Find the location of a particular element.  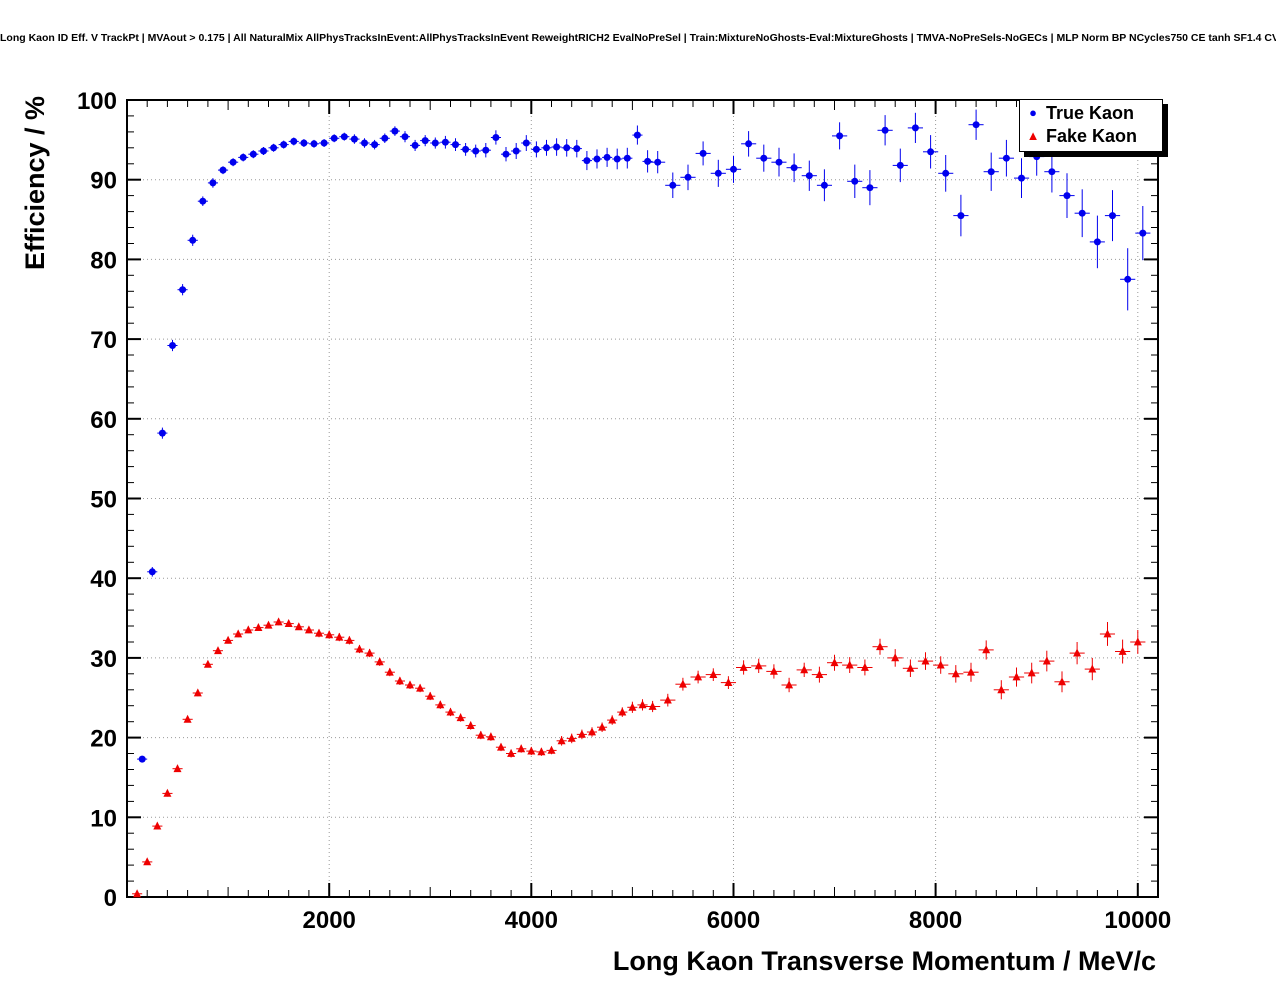

x-tick-label: 10000 is located at coordinates (1137, 920).